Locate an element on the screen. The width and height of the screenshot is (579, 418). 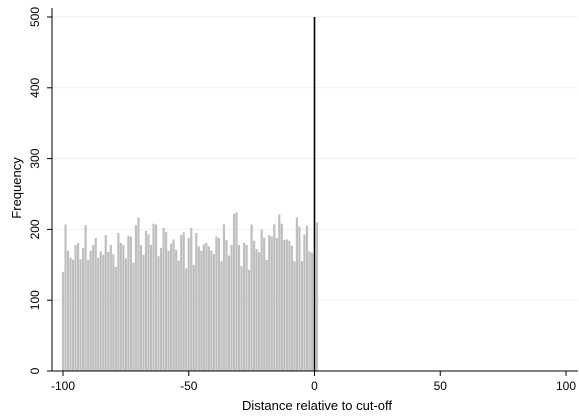
y-tick-label: 0 is located at coordinates (35, 370).